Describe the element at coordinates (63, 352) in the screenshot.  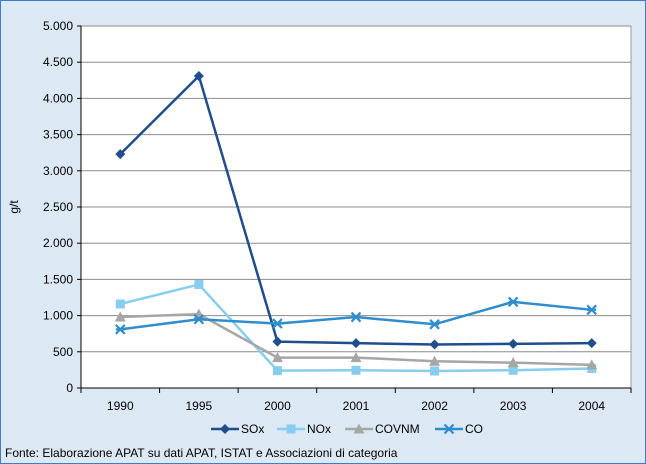
I see `y-tick-label: 500` at that location.